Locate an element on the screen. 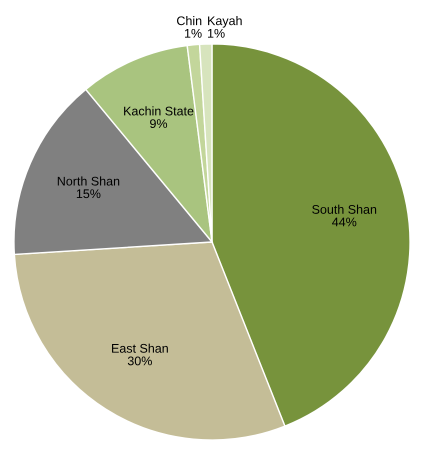  slice-label: South Shan is located at coordinates (344, 209).